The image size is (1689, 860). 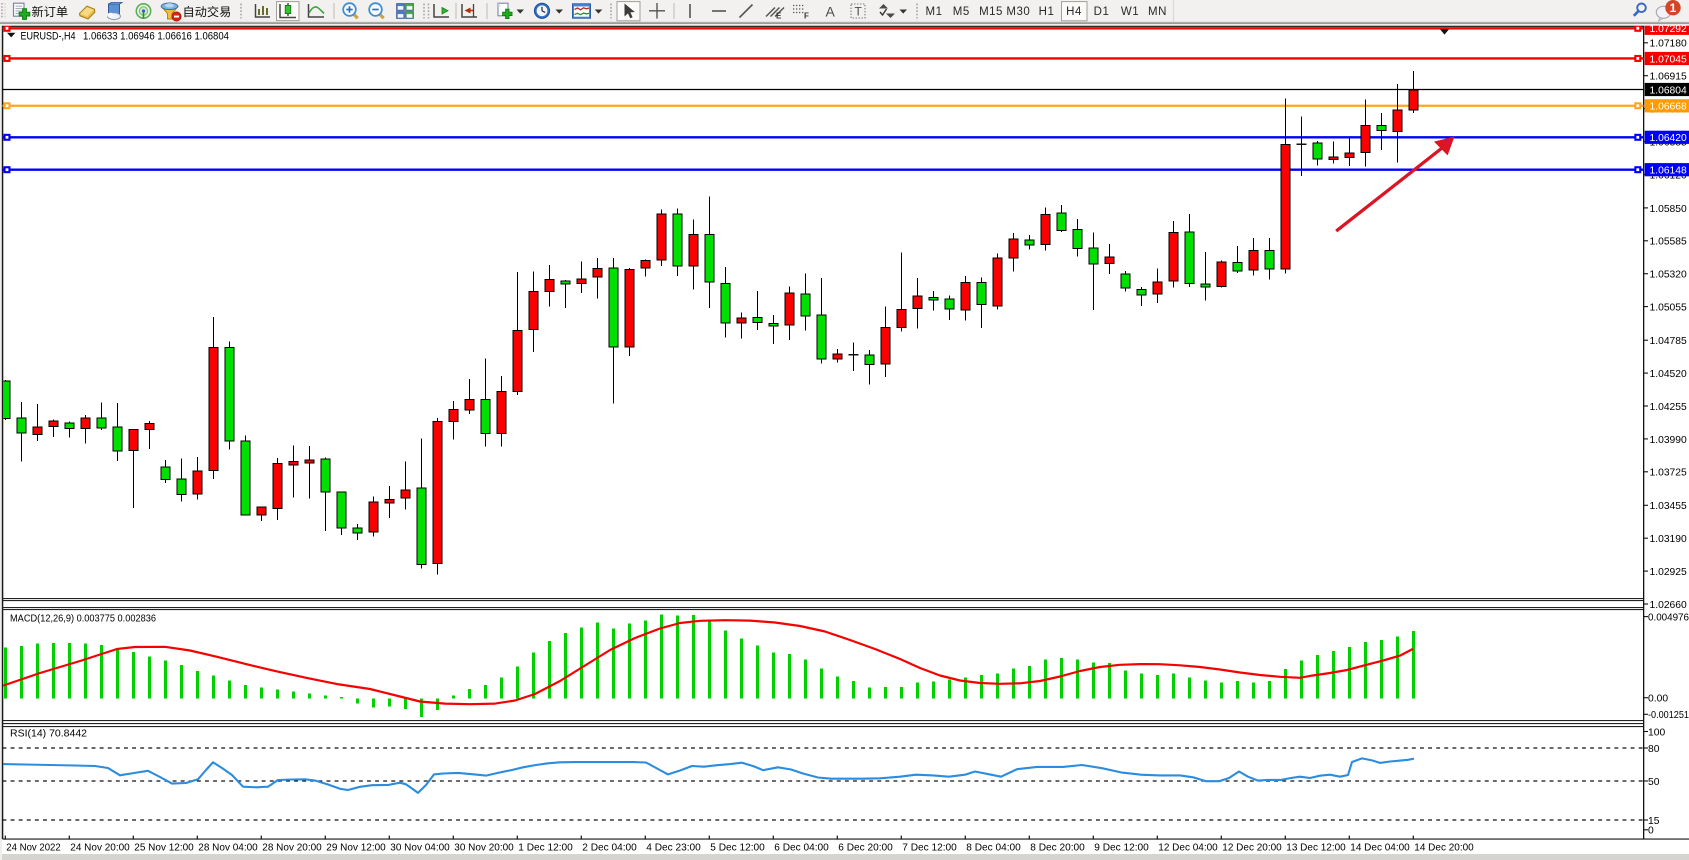 I want to click on svg-text: 1 Dec 12:00, so click(x=545, y=848).